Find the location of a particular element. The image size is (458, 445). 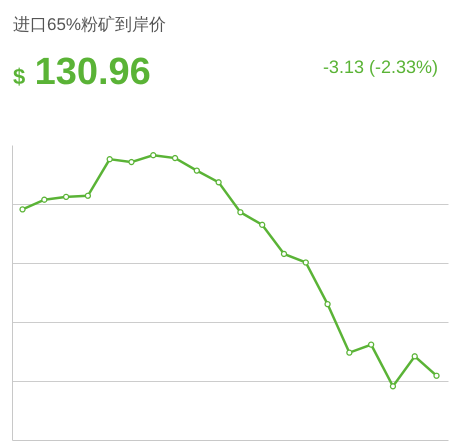

chart-subtitle: $ 130.96 is located at coordinates (82, 72).